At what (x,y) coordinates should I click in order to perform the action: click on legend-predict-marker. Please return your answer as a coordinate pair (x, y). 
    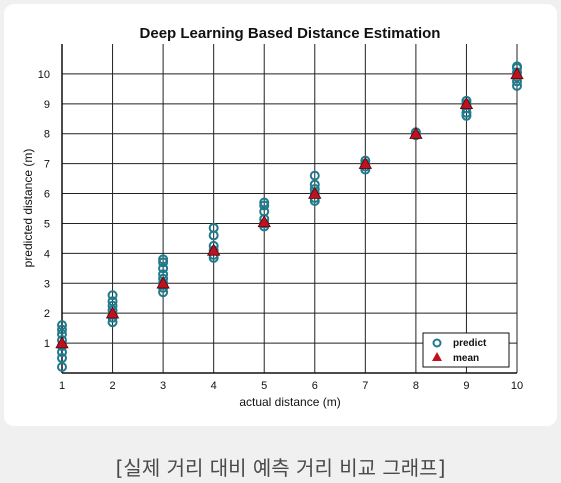
    Looking at the image, I should click on (437, 343).